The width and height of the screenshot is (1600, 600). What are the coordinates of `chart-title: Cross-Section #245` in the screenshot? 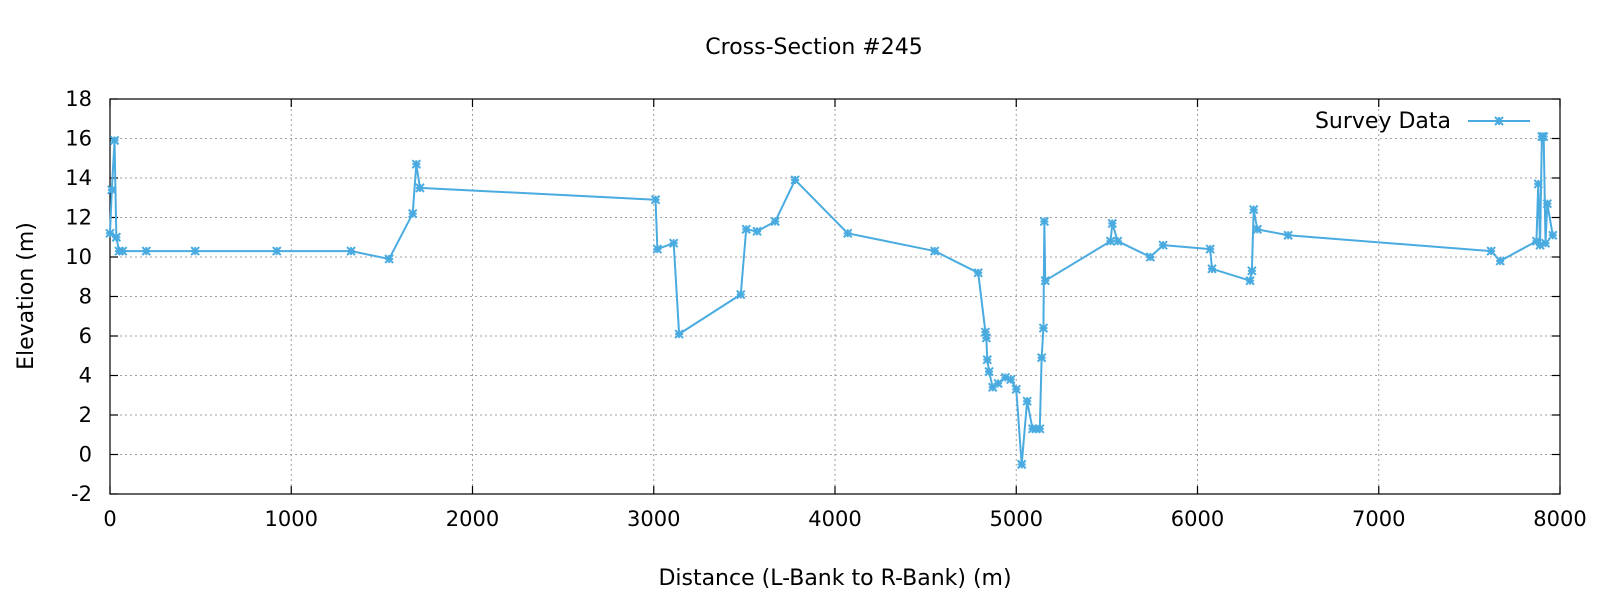 It's located at (813, 47).